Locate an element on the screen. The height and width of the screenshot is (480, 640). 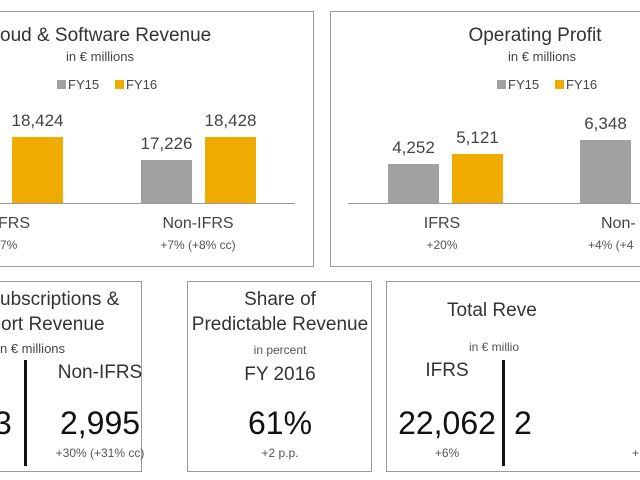
subs-right-label: Non-IFRS is located at coordinates (100, 372).